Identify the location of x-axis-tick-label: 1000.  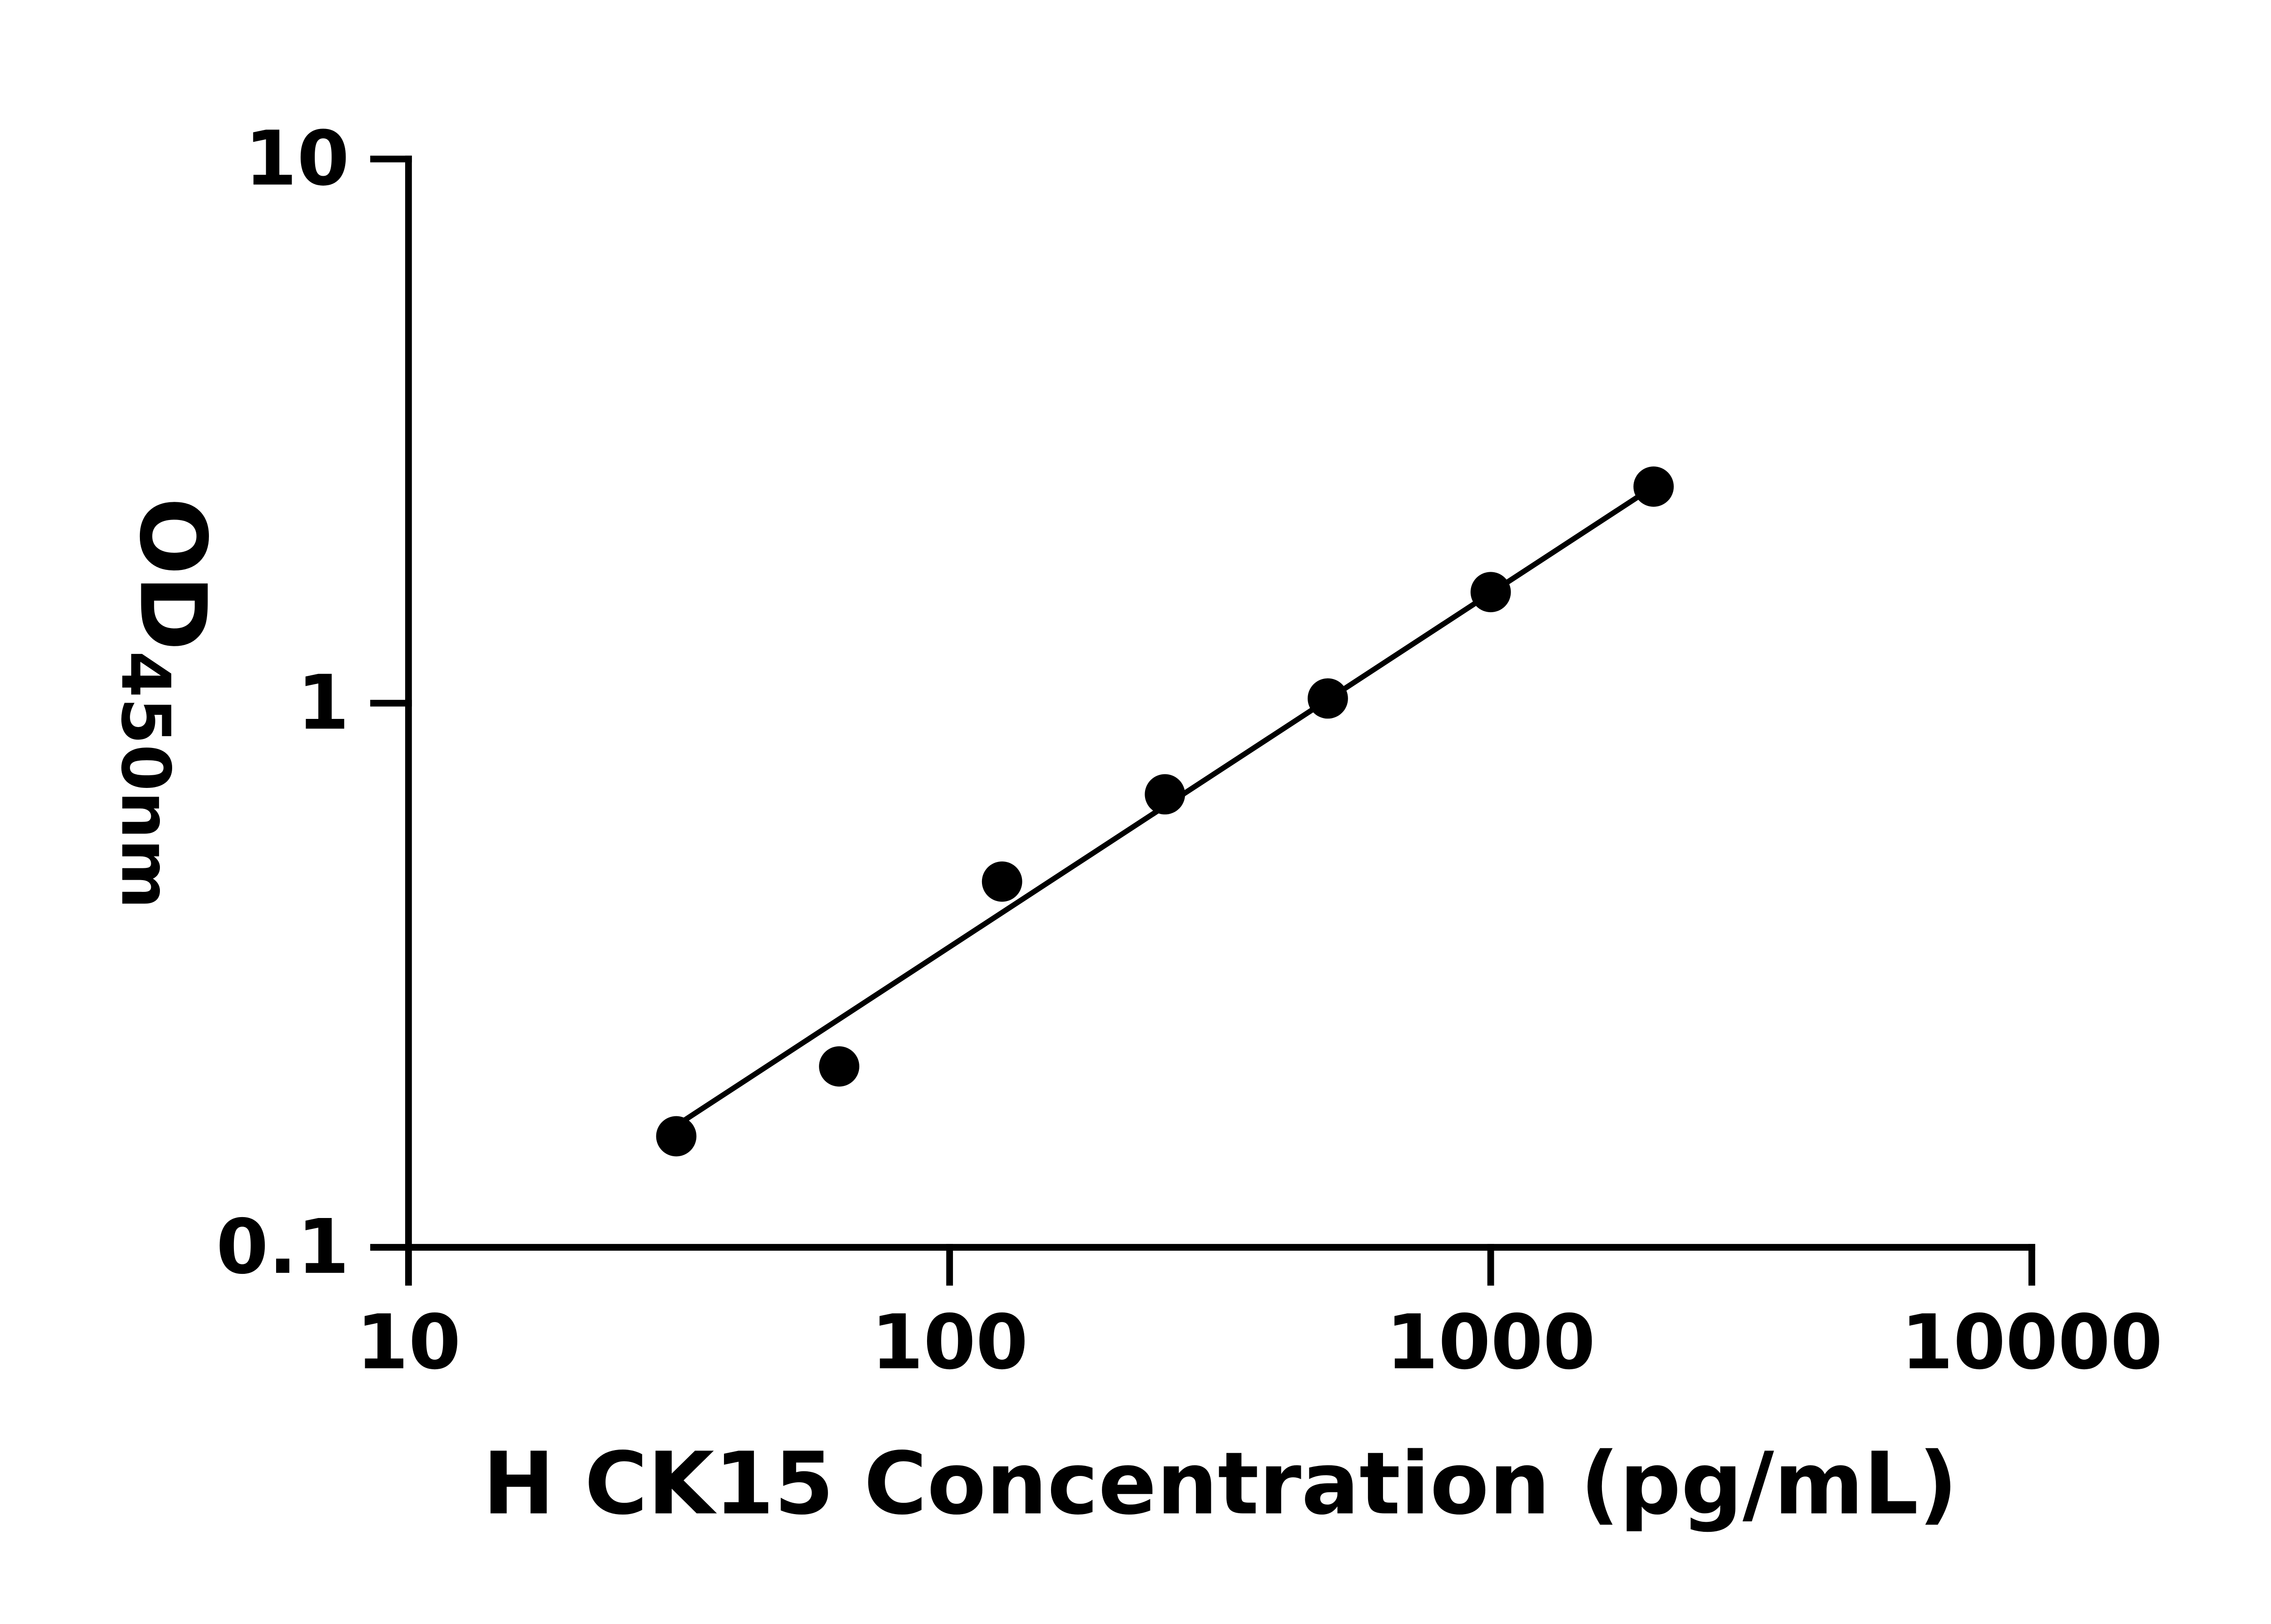
(1490, 1342).